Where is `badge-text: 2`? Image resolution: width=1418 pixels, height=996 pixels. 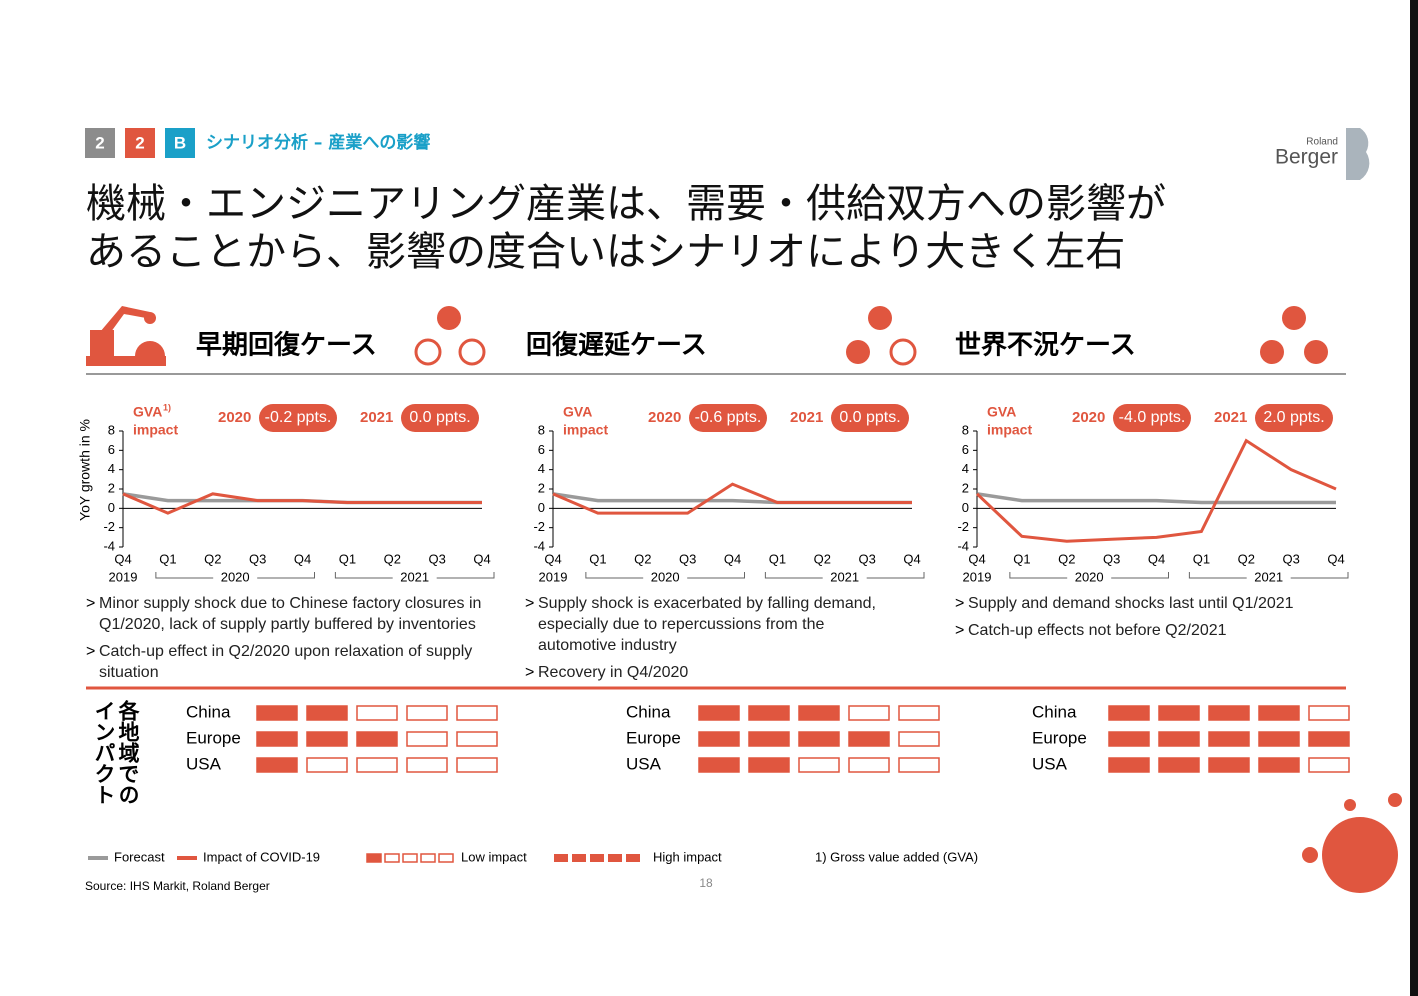
badge-text: 2 is located at coordinates (99, 142).